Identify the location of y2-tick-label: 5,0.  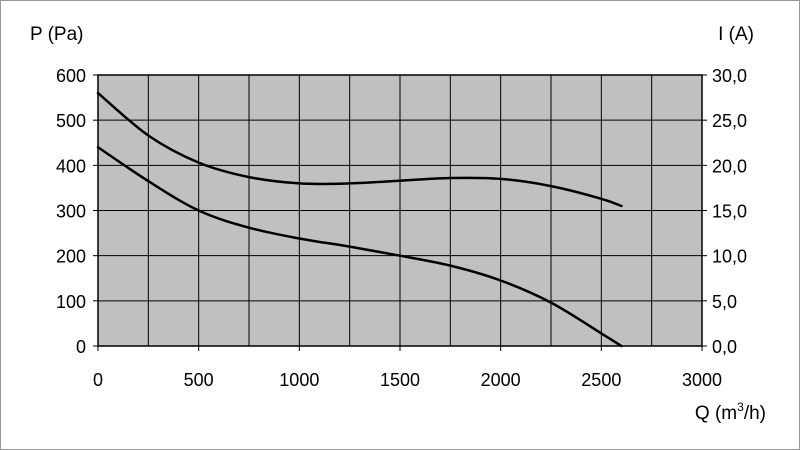
(724, 302).